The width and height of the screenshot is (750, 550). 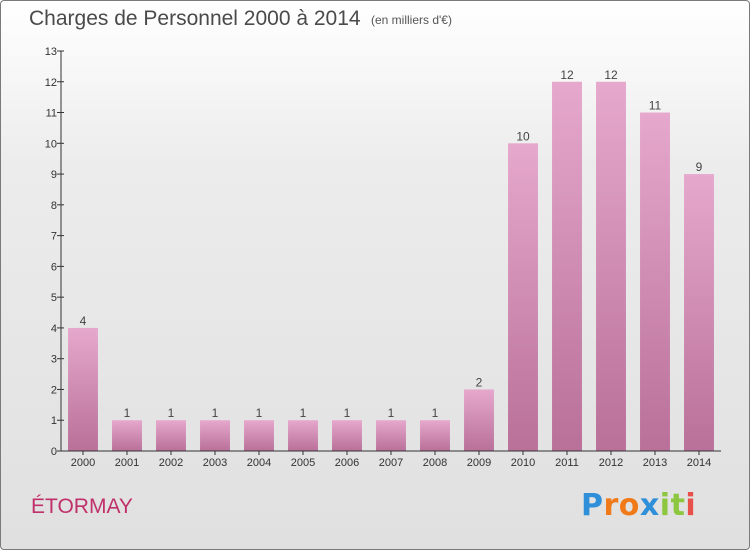 I want to click on x-tick-label-2013: 2013, so click(x=655, y=463).